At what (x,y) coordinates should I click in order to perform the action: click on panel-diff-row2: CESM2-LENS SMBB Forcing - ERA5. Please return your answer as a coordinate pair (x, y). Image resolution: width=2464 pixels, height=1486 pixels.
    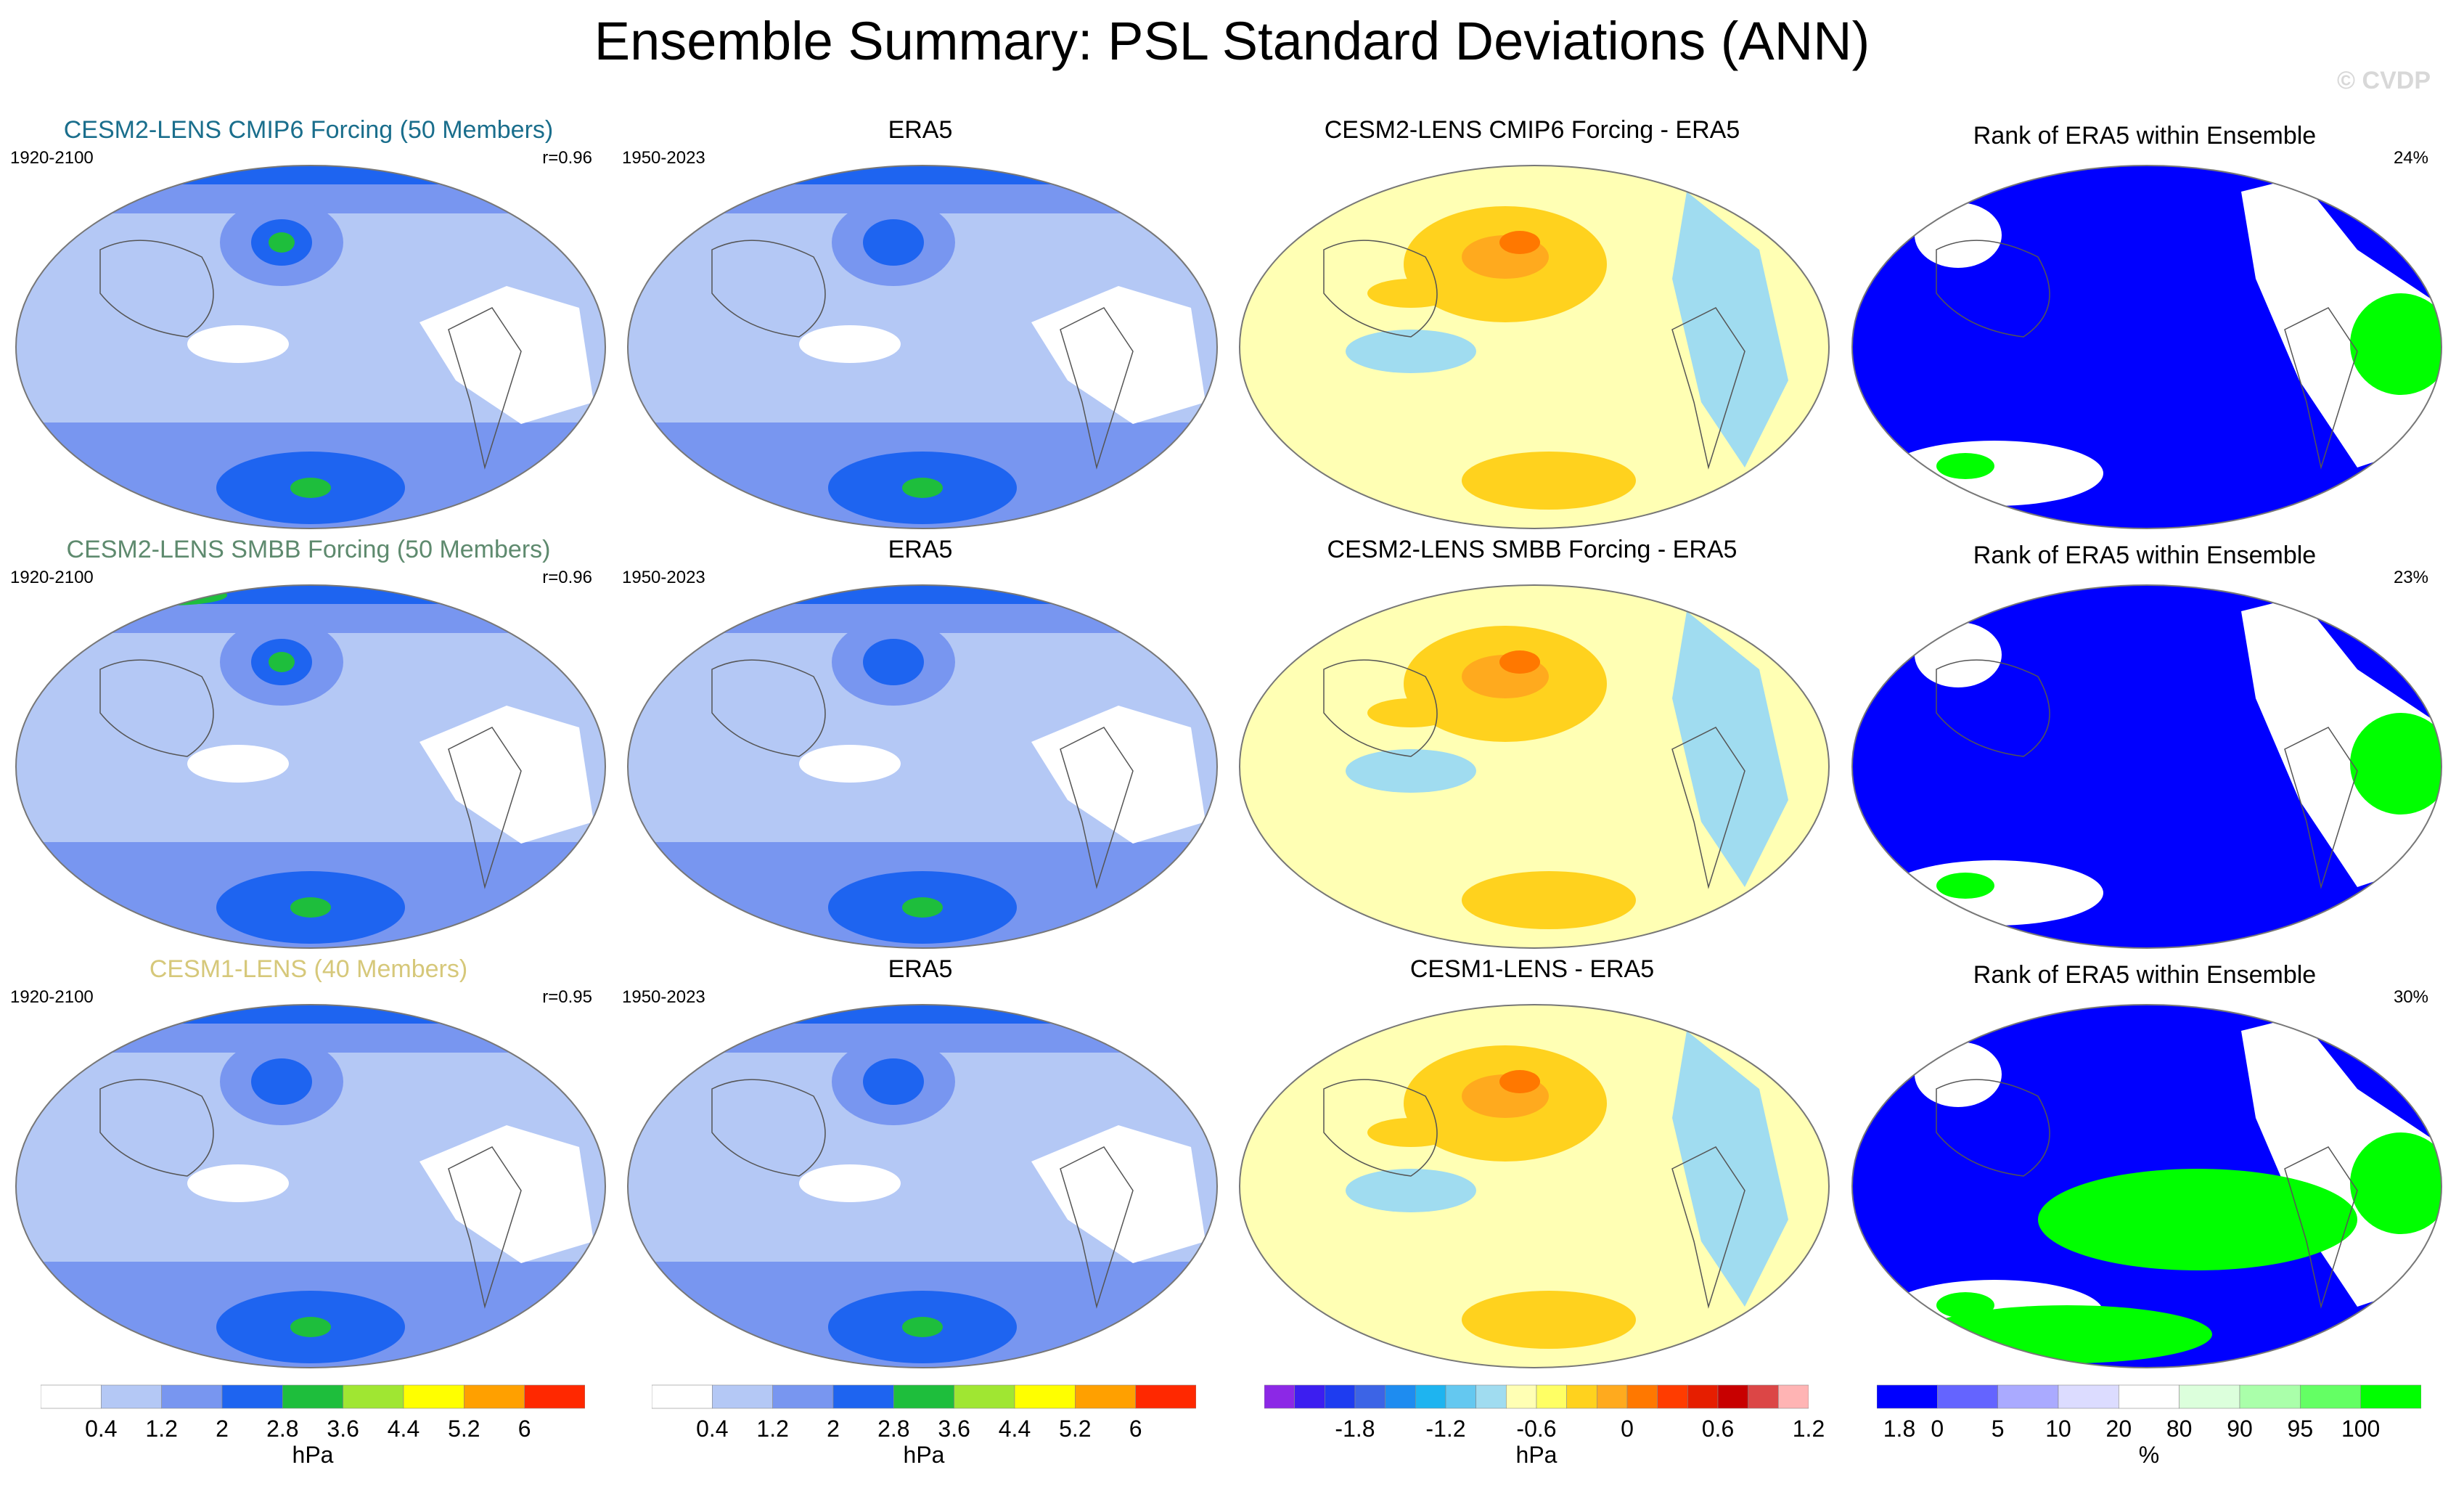
    Looking at the image, I should click on (1532, 746).